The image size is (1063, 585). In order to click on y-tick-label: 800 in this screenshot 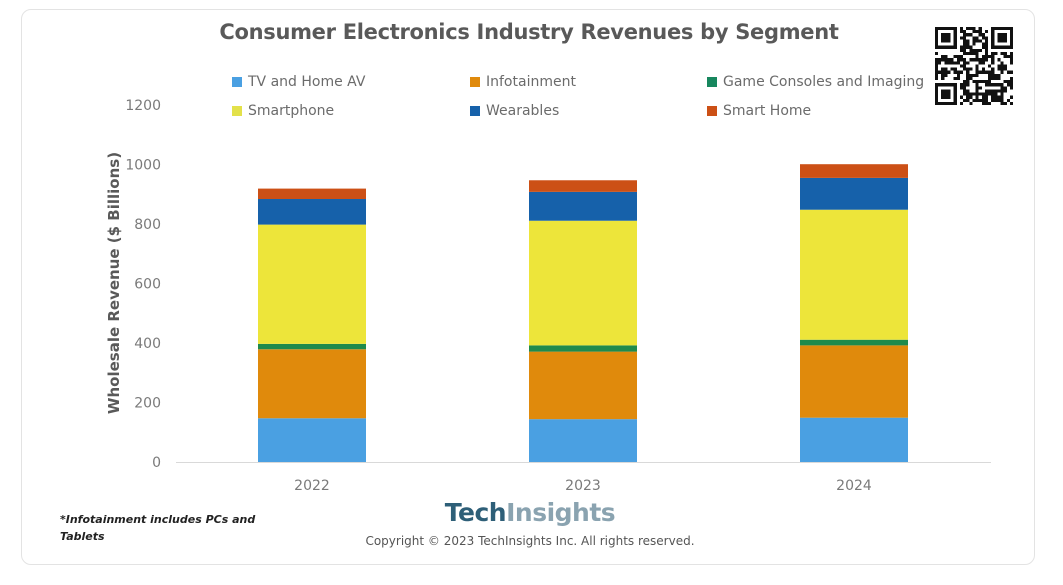, I will do `click(147, 225)`.